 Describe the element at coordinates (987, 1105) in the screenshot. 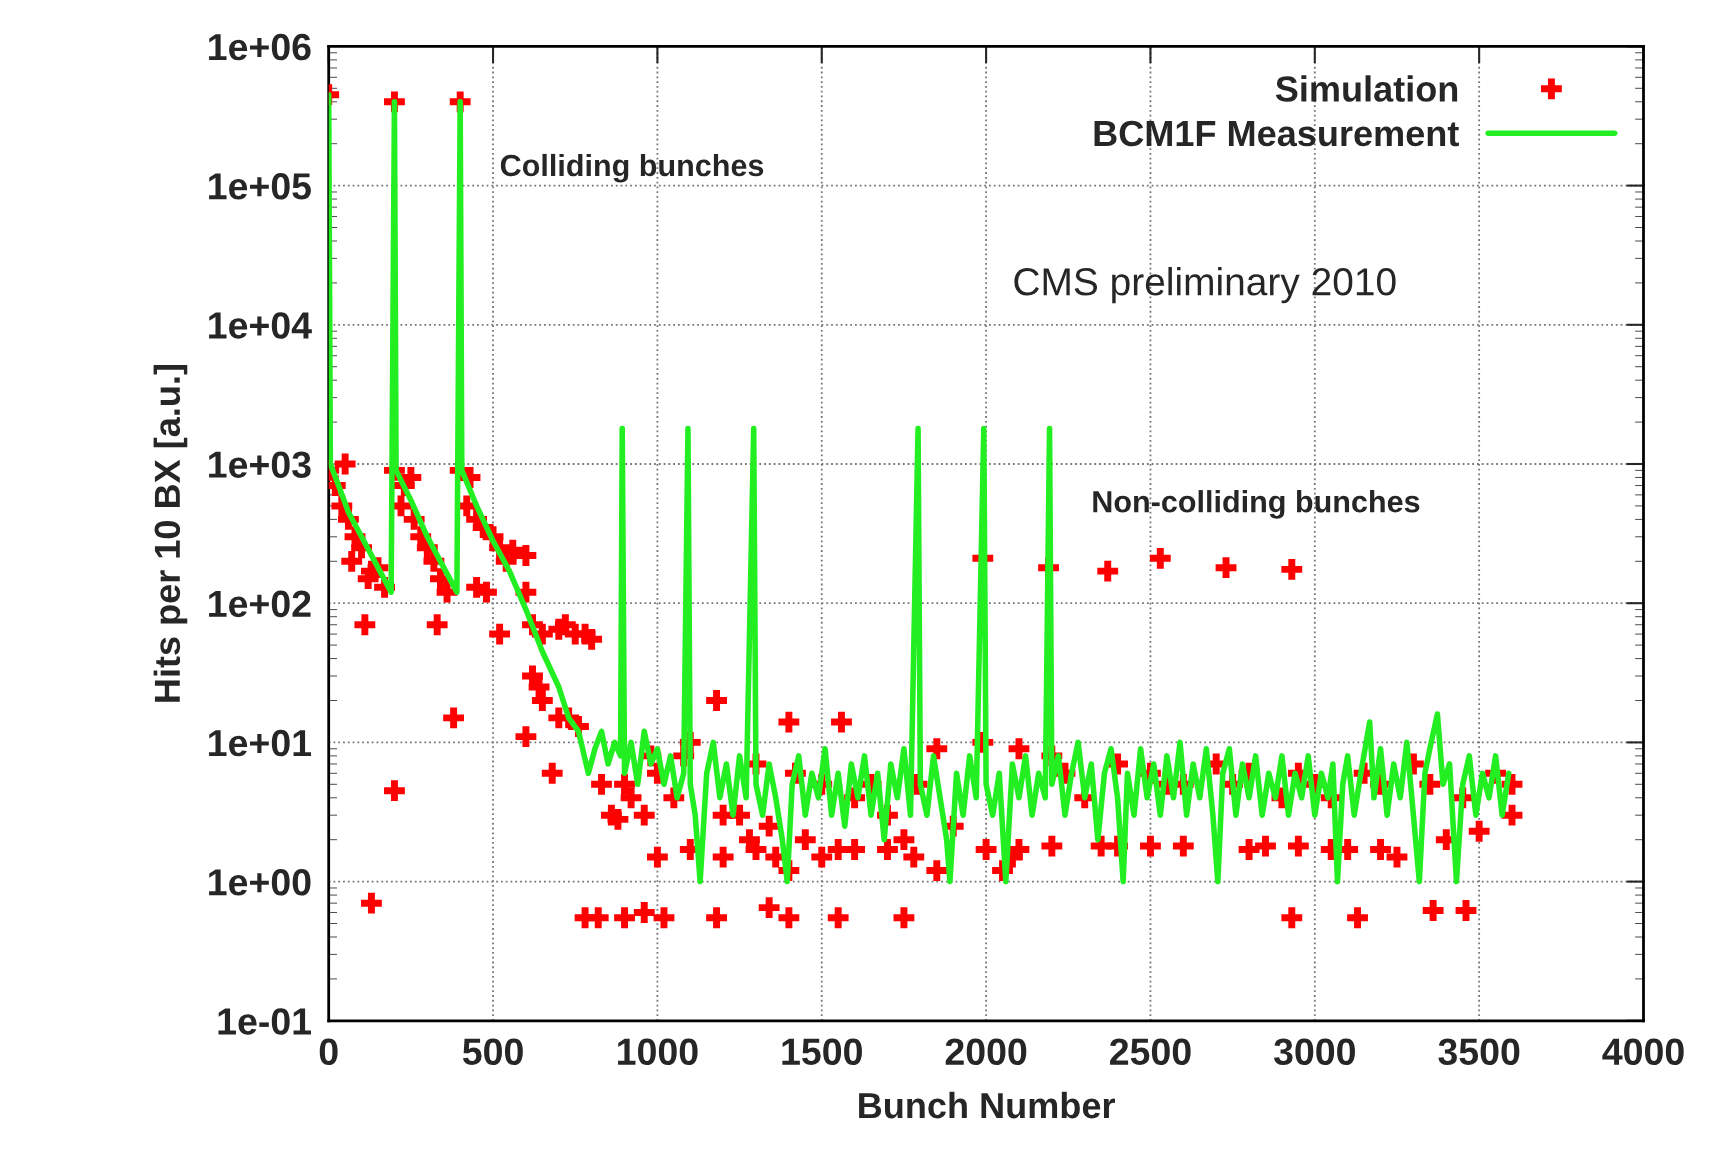

I see `x-axis-title: Bunch Number` at that location.